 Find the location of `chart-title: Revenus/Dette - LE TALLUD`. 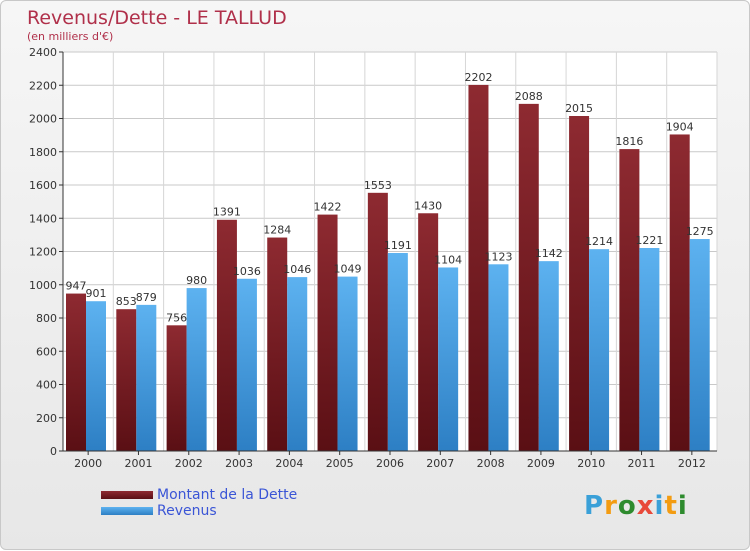

chart-title: Revenus/Dette - LE TALLUD is located at coordinates (157, 18).